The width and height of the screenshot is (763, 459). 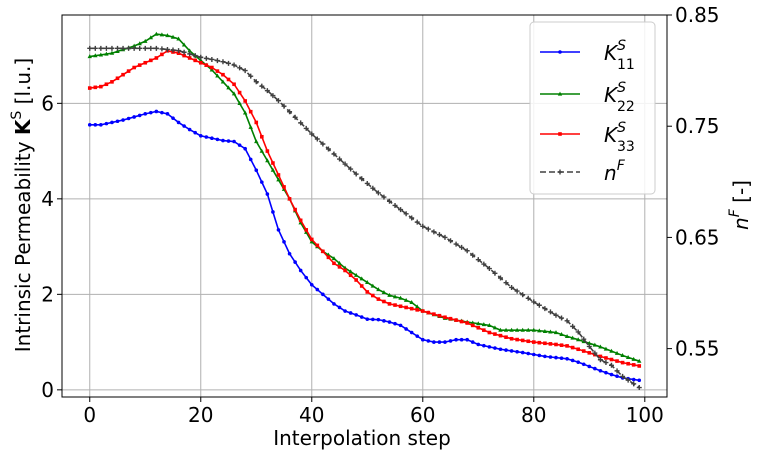 I want to click on y-axis-right-label: nF [-], so click(x=740, y=205).